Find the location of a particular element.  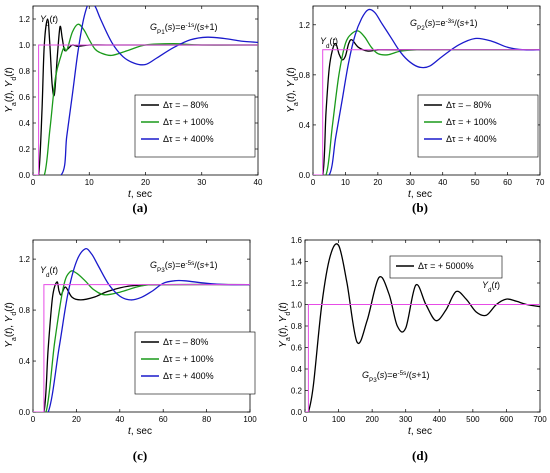

x-tick-label: 600 is located at coordinates (507, 419).